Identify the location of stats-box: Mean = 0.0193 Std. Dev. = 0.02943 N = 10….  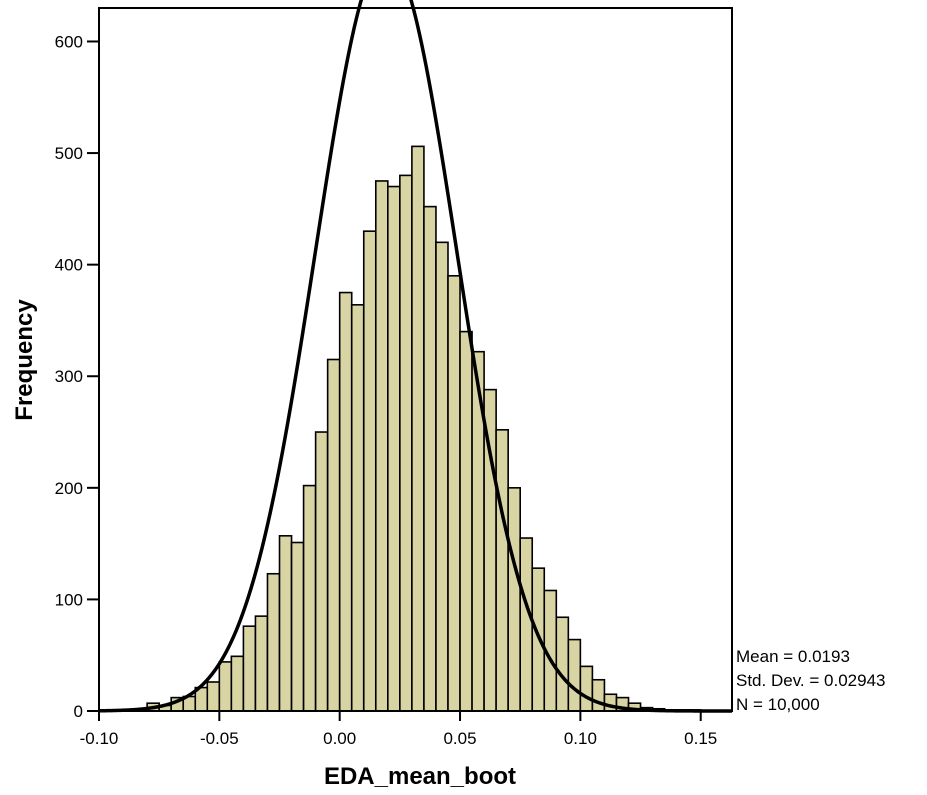
(810, 680).